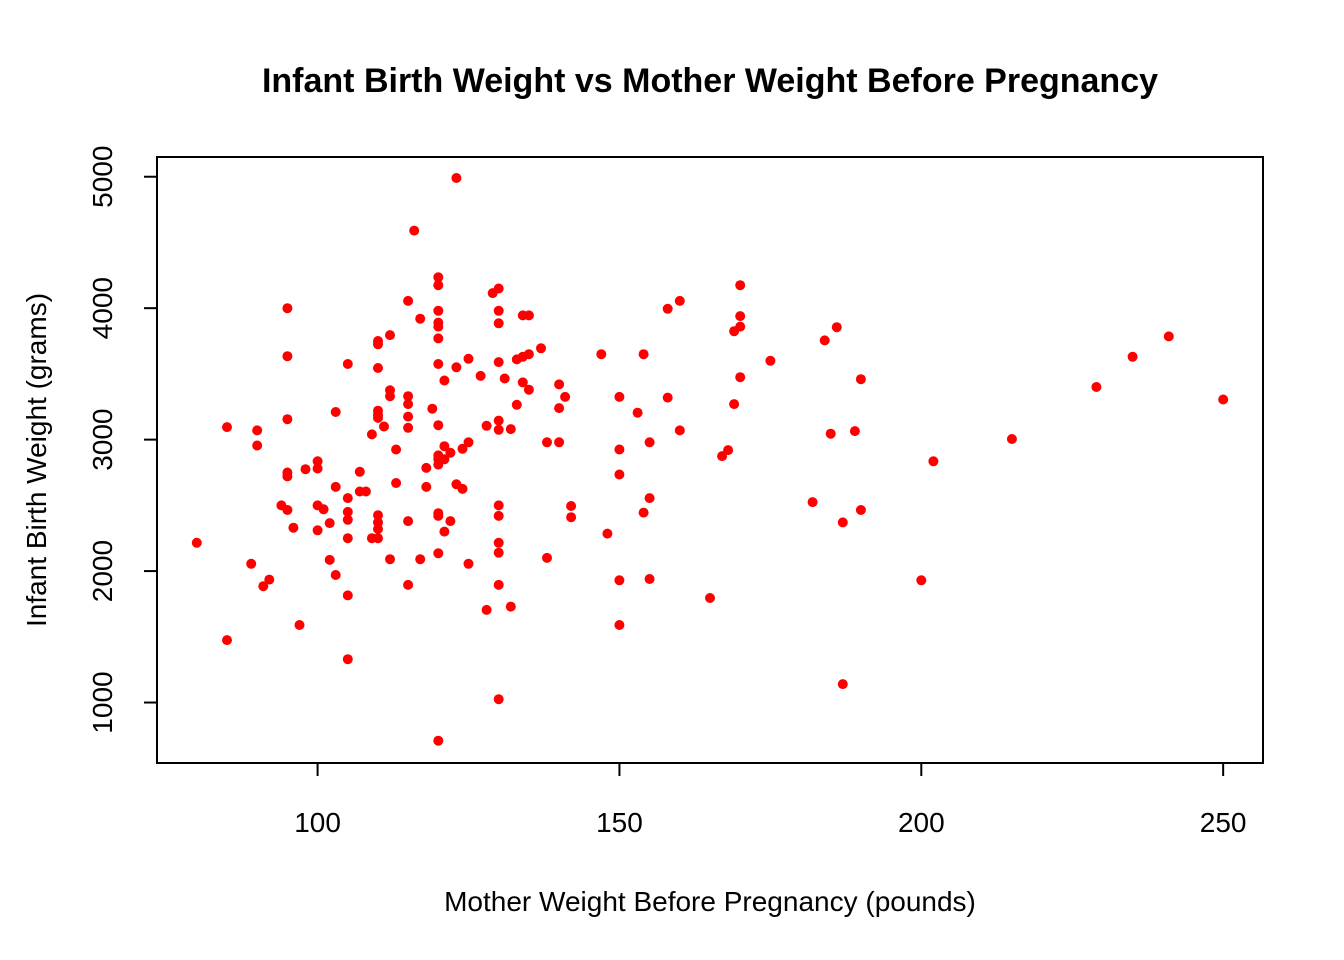 The width and height of the screenshot is (1344, 960). I want to click on y-tick-label: 4000, so click(102, 308).